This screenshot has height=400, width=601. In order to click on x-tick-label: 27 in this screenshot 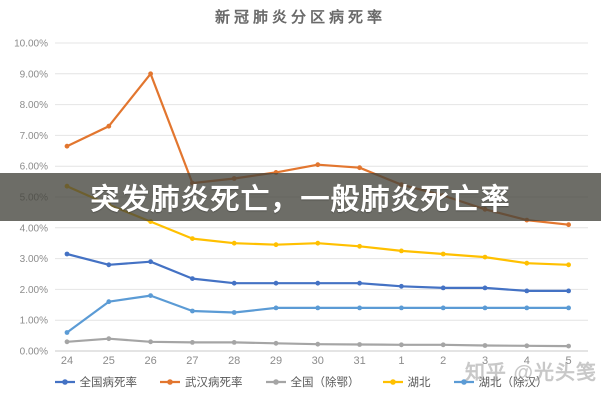, I will do `click(192, 361)`.